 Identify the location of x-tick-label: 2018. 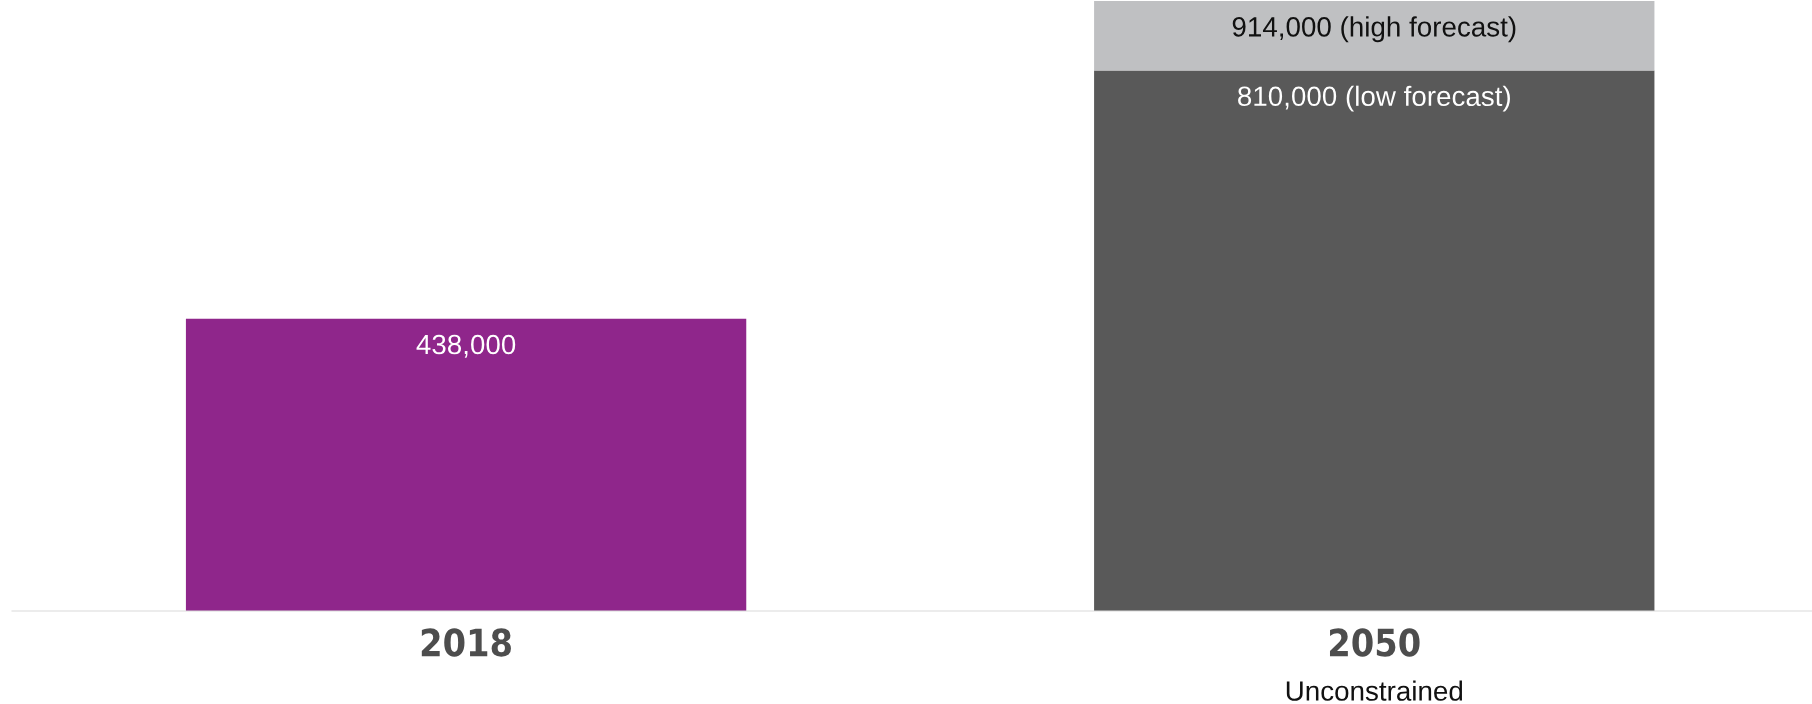
(466, 642).